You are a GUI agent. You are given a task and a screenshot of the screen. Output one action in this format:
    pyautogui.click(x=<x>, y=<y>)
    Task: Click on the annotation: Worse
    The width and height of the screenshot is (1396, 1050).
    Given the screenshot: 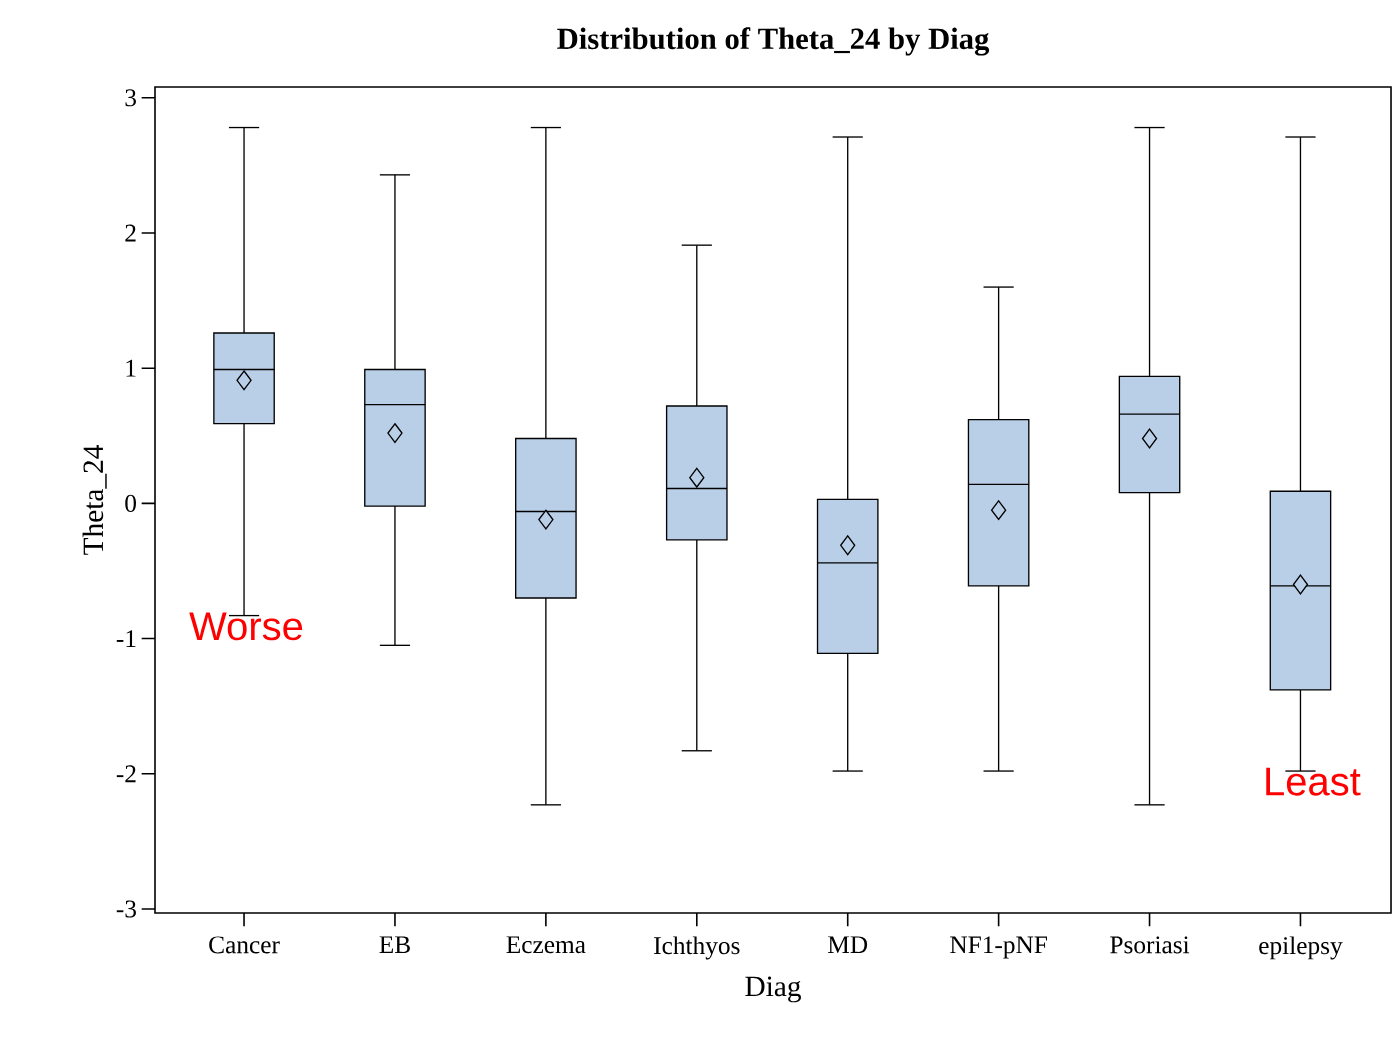 What is the action you would take?
    pyautogui.click(x=246, y=626)
    